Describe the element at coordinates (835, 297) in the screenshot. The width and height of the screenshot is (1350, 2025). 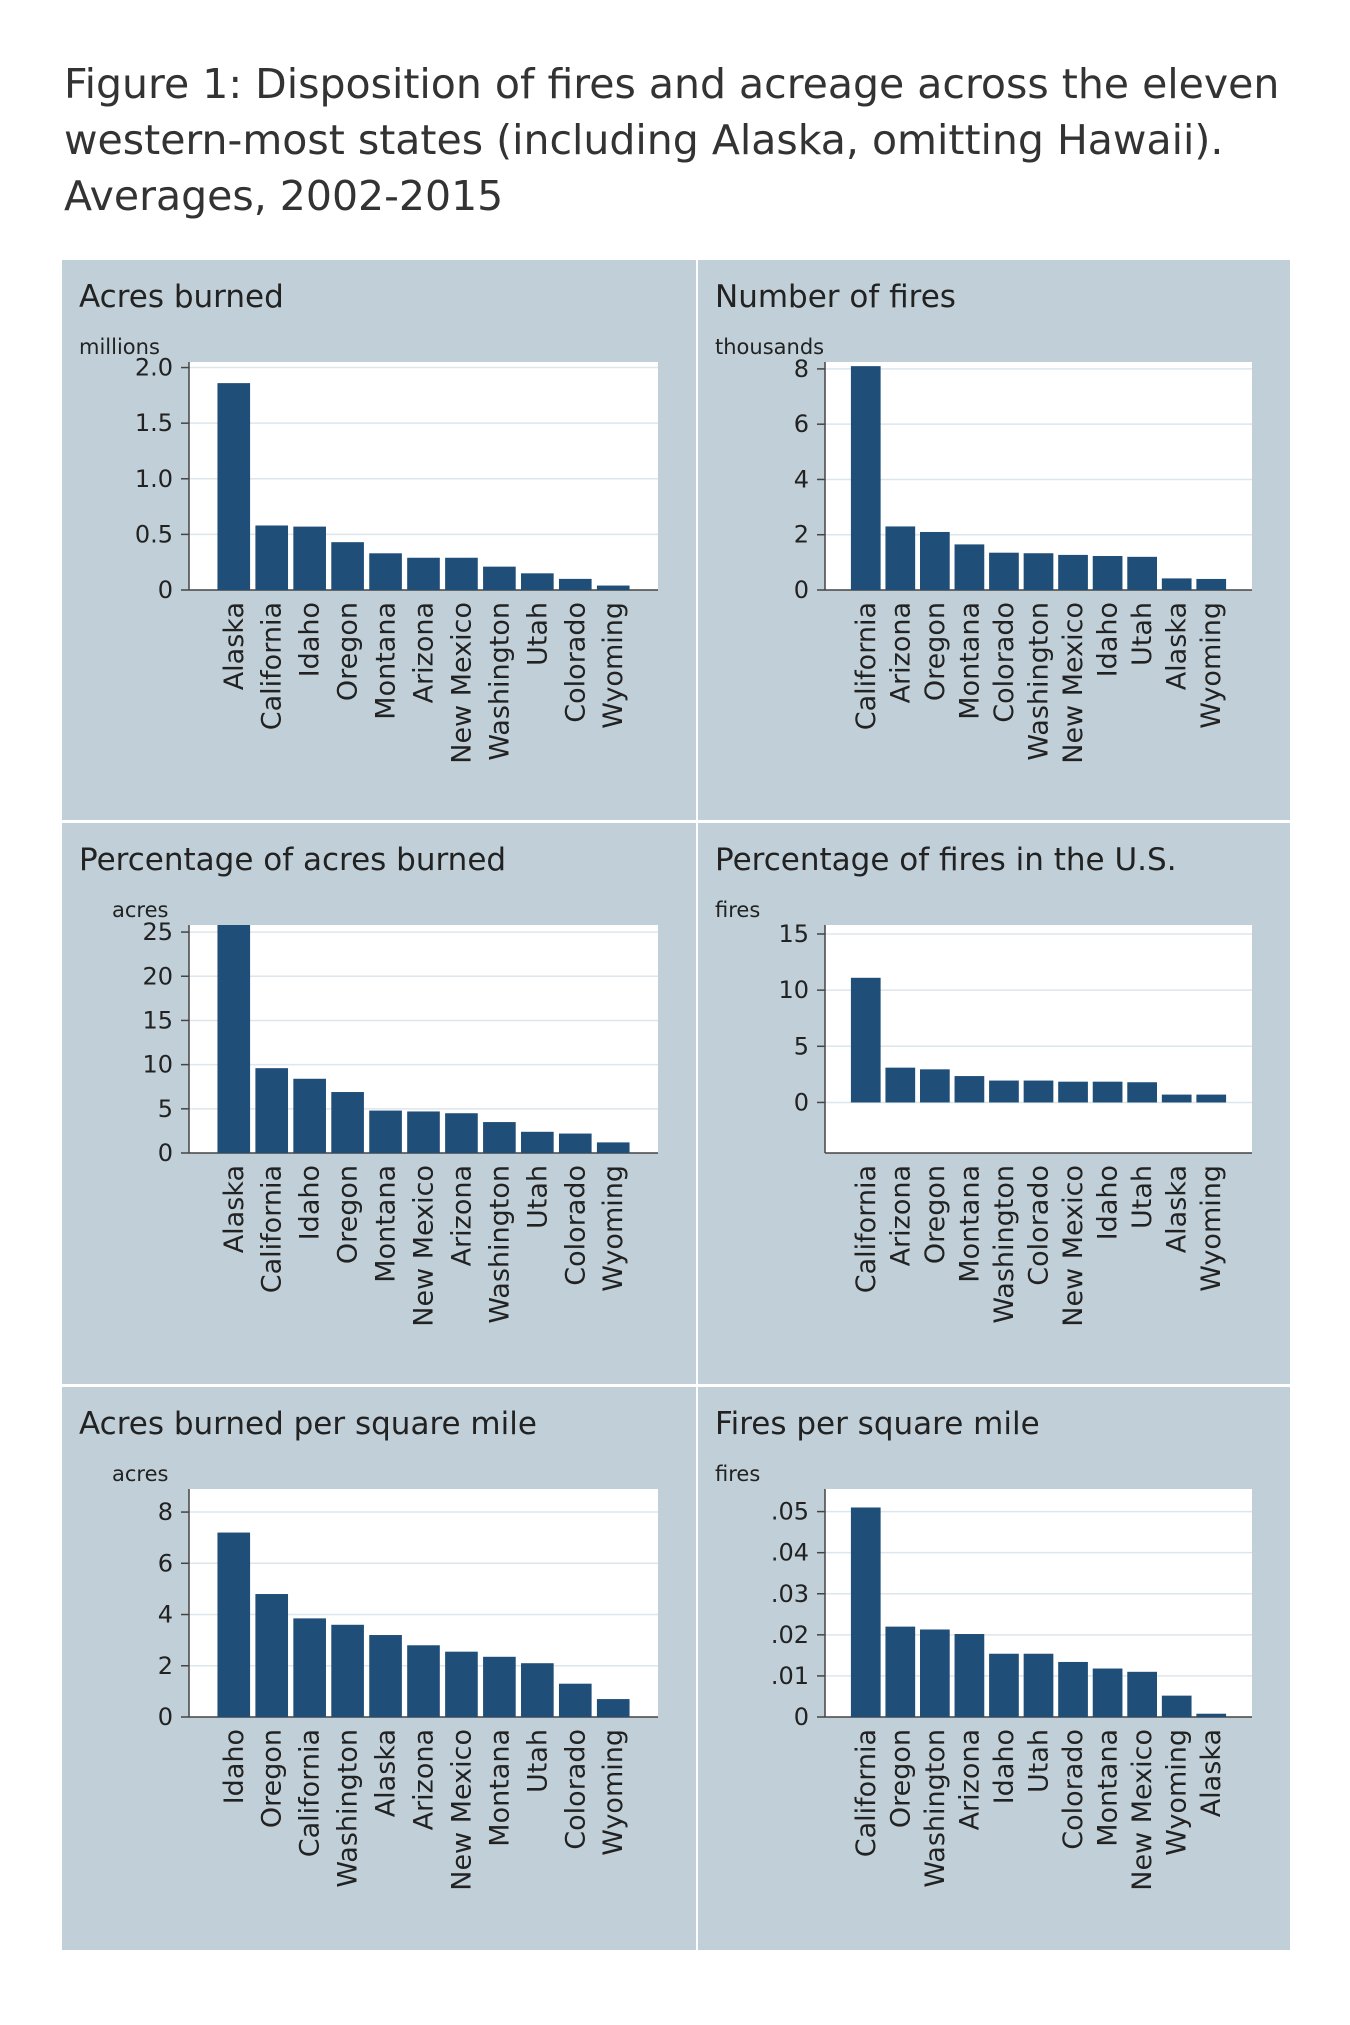
I see `panel-title: Number of fires` at that location.